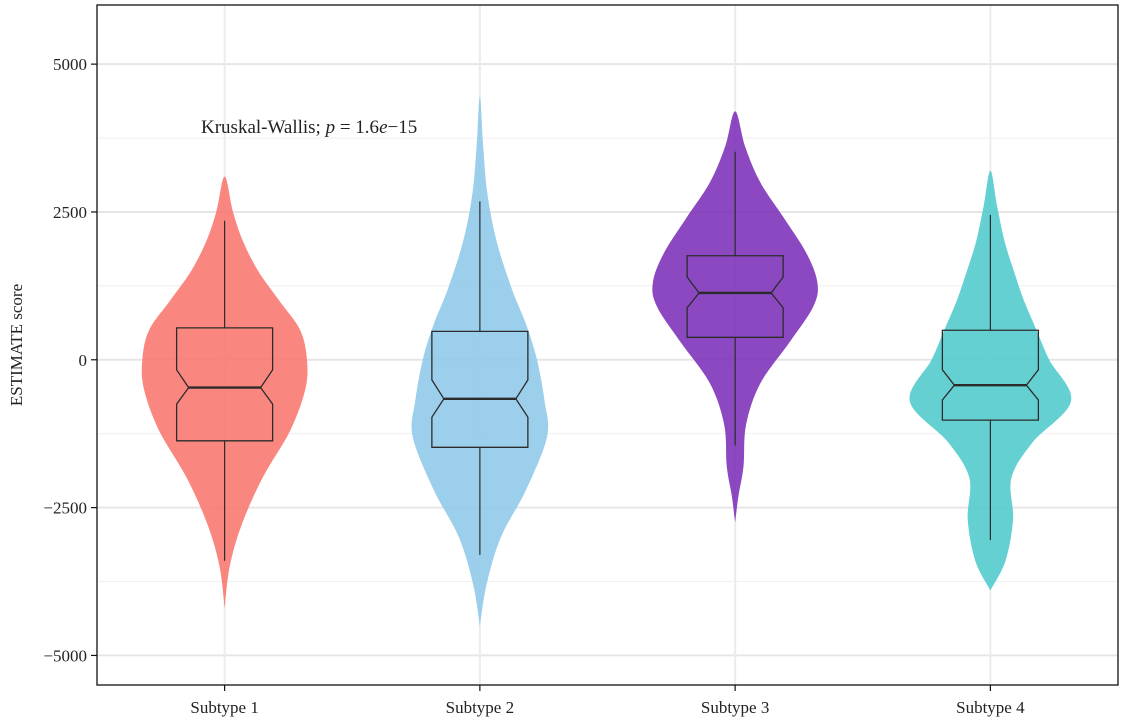 This screenshot has height=727, width=1129. Describe the element at coordinates (83, 360) in the screenshot. I see `y-tick-label: 0` at that location.